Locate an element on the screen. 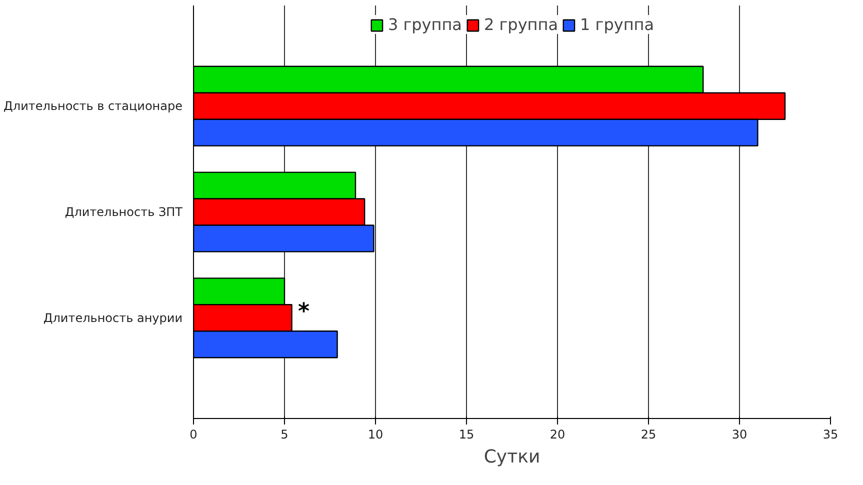 This screenshot has height=485, width=863. legend-label: 1 группа is located at coordinates (617, 24).